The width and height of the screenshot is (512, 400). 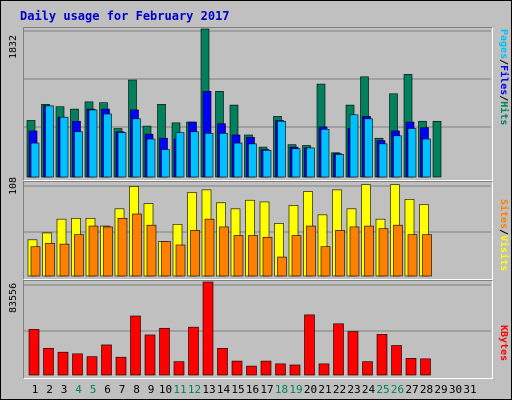 What do you see at coordinates (310, 389) in the screenshot?
I see `day-label-20: 20` at bounding box center [310, 389].